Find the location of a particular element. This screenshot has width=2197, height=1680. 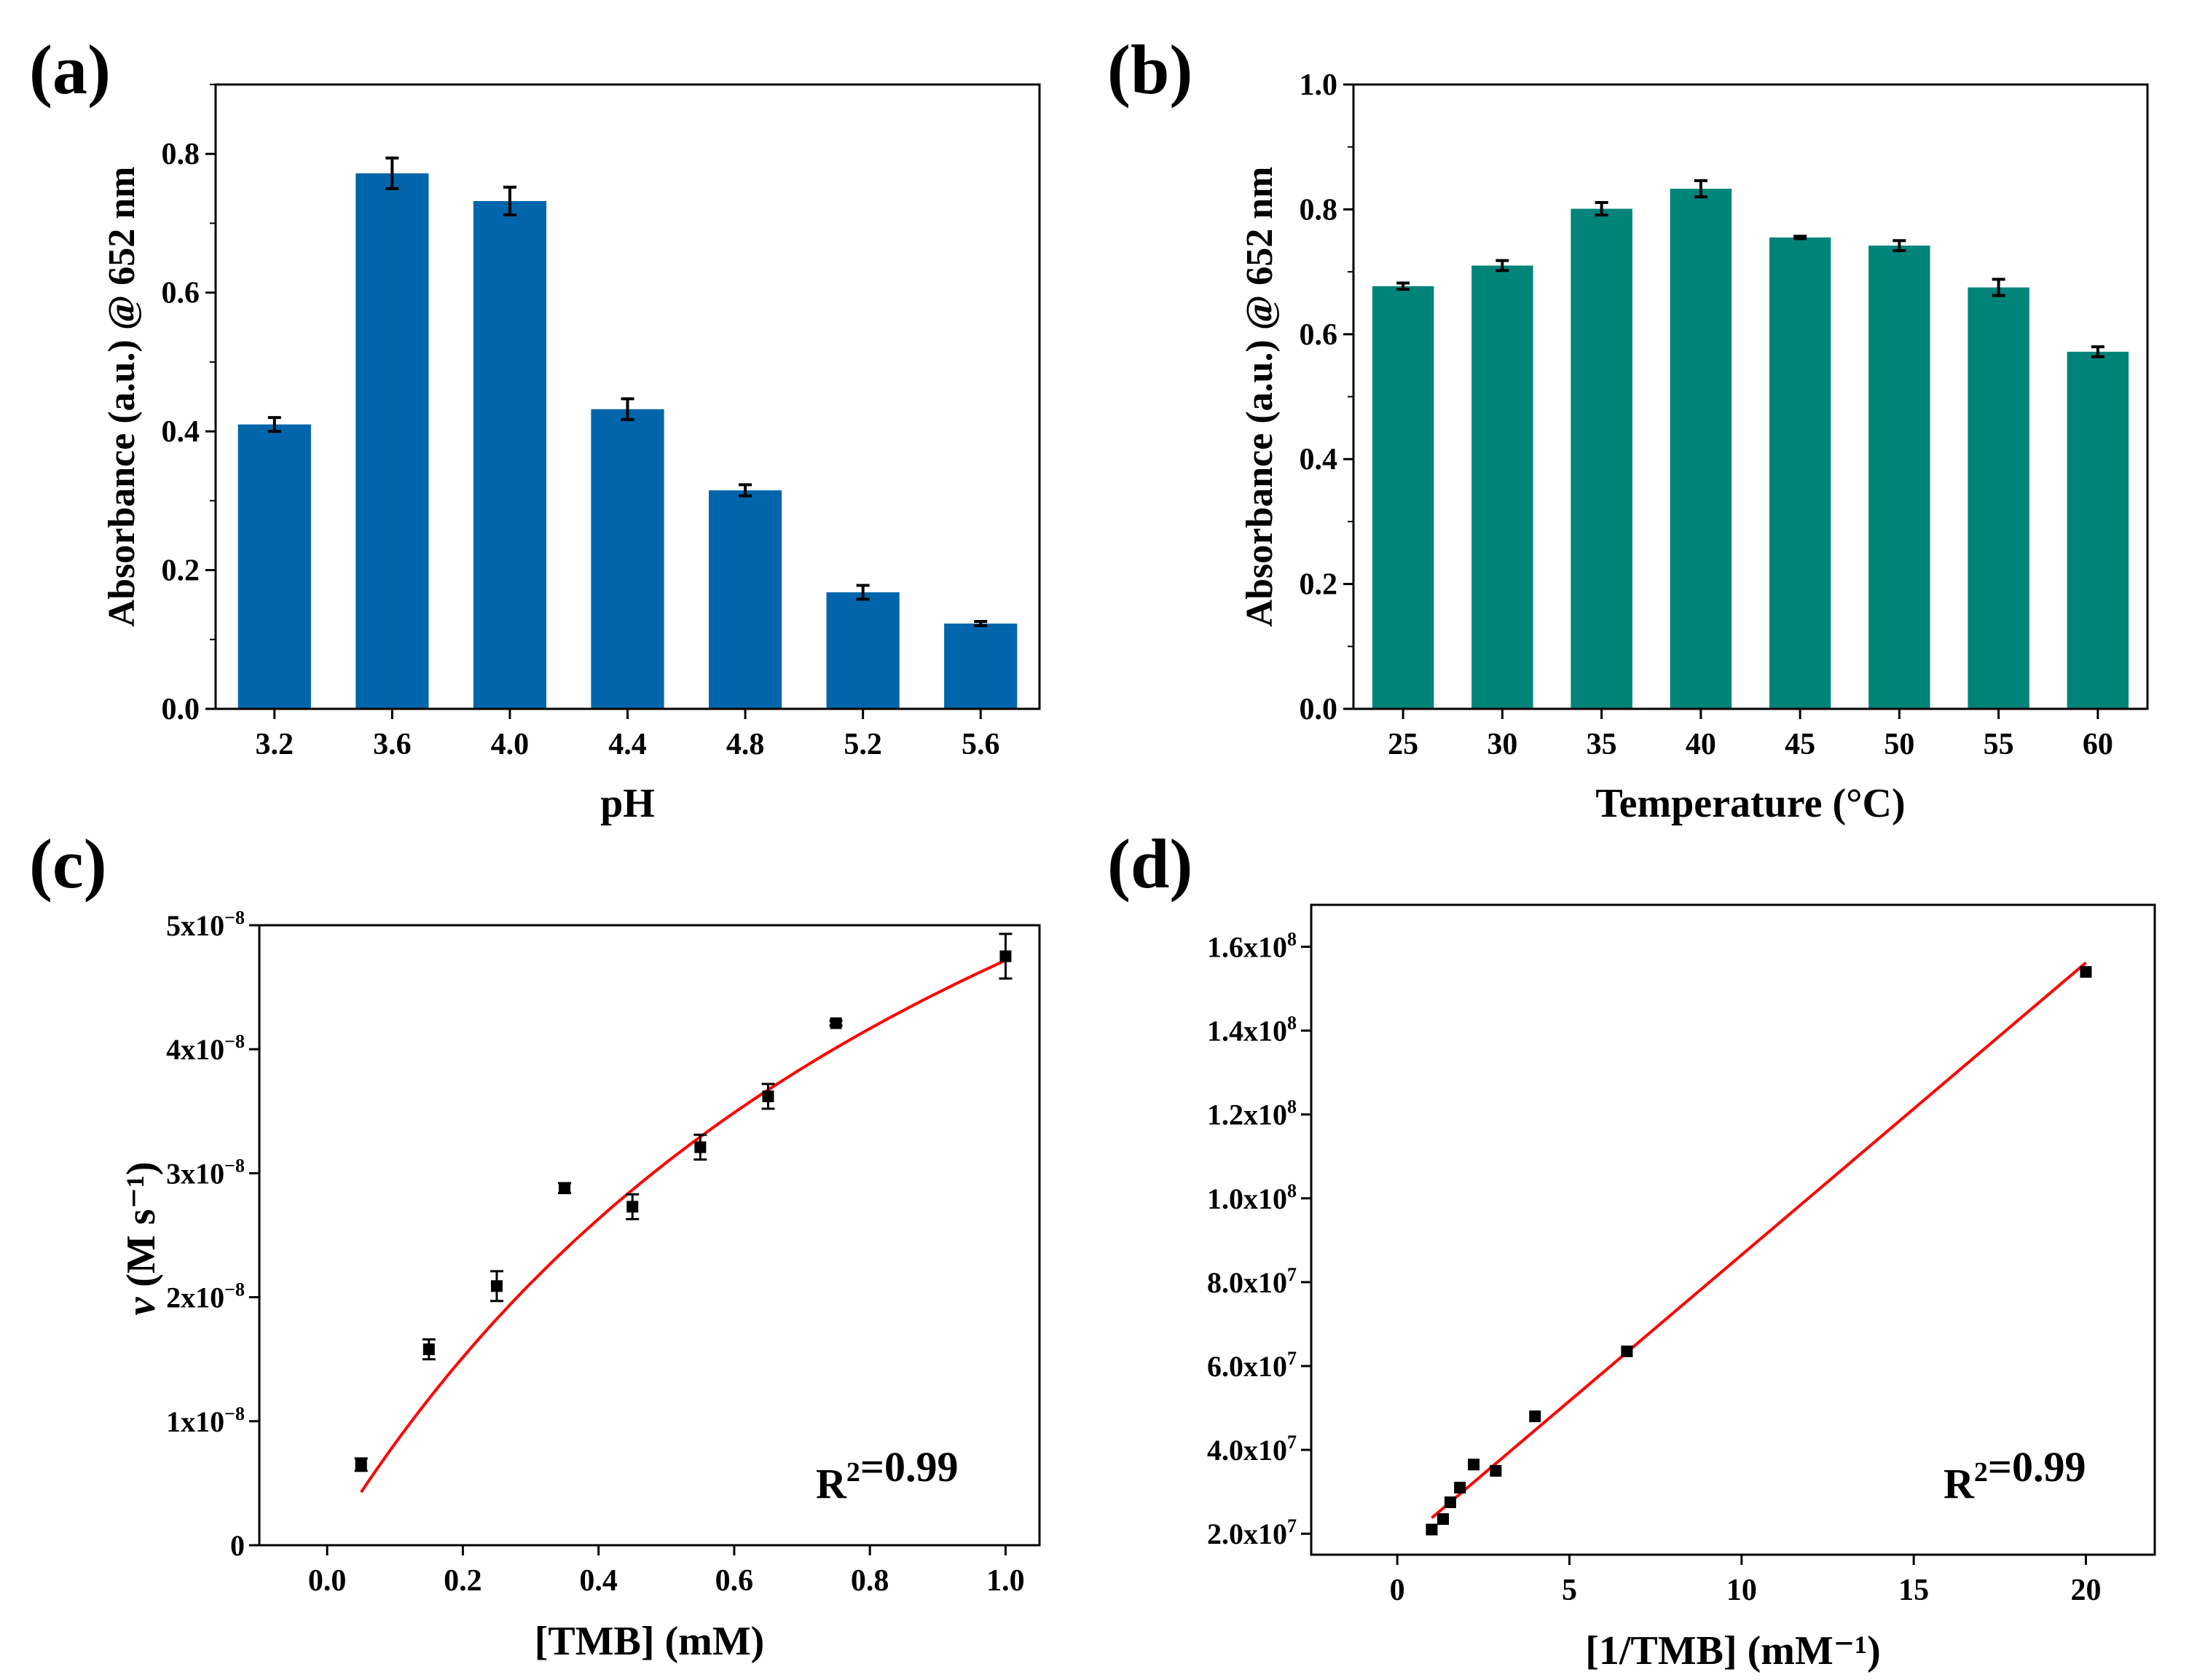

chart1-y-tick-label: 0.8 is located at coordinates (1319, 210).